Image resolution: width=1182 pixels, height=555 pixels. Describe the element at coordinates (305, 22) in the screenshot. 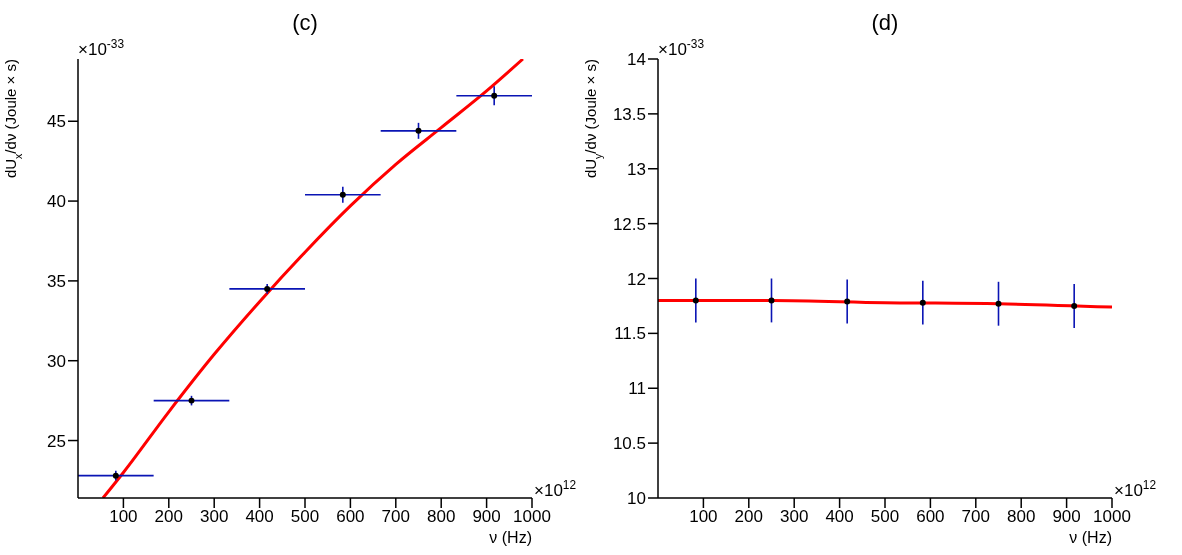

I see `chart-title: (c)` at that location.